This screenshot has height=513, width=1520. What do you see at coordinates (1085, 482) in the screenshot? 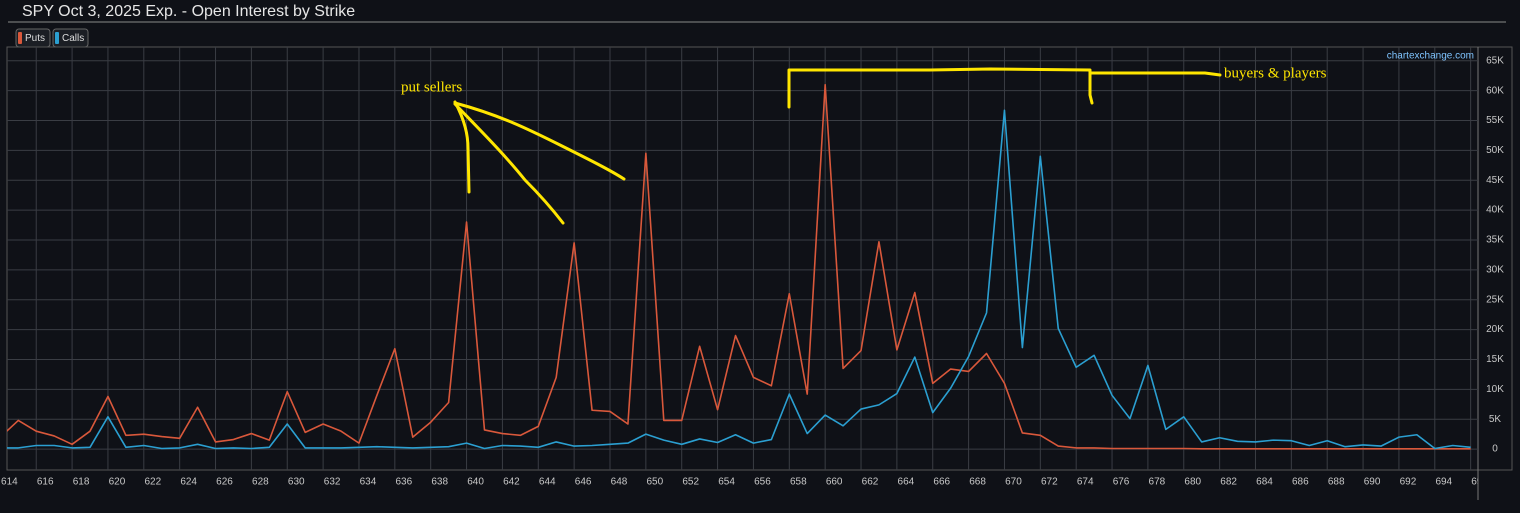
I see `x-tick-label: 674` at bounding box center [1085, 482].